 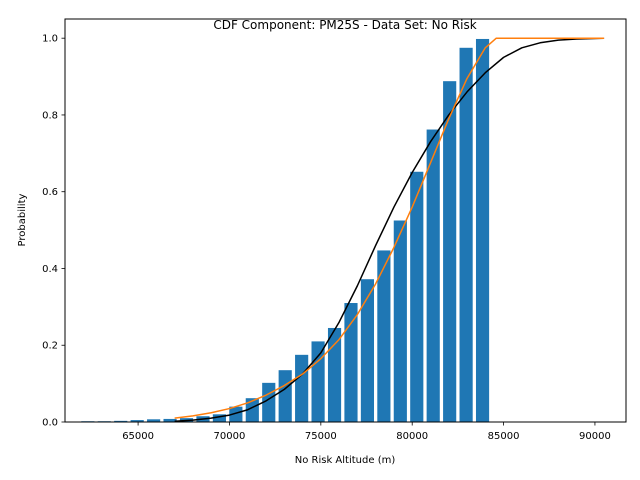 I want to click on y-tick-label: 0.6, so click(x=50, y=192).